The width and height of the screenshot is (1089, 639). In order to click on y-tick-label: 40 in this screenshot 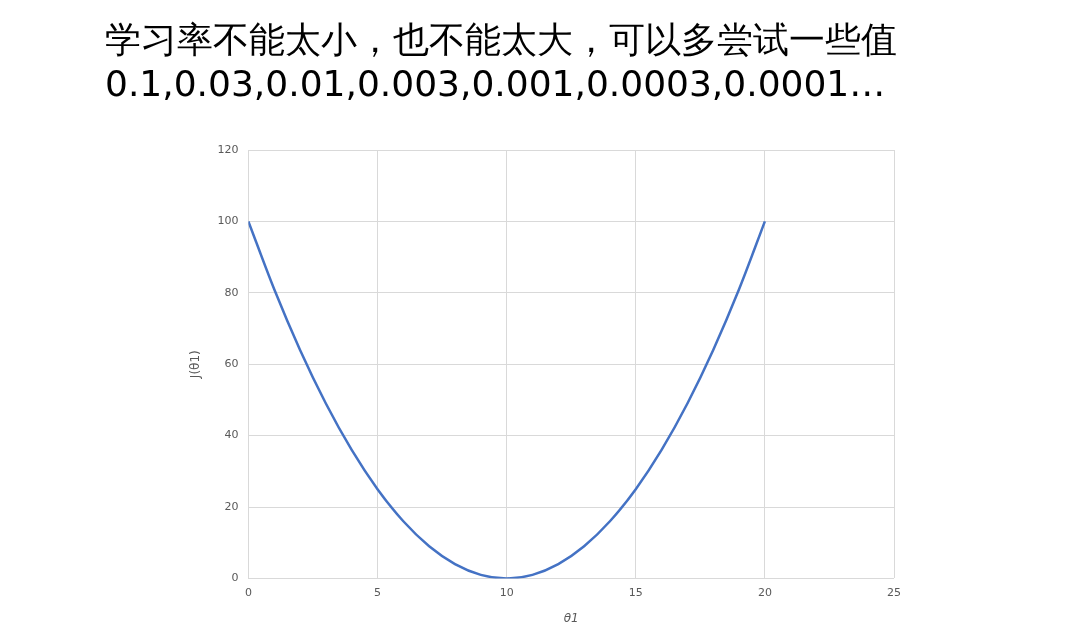, I will do `click(231, 435)`.